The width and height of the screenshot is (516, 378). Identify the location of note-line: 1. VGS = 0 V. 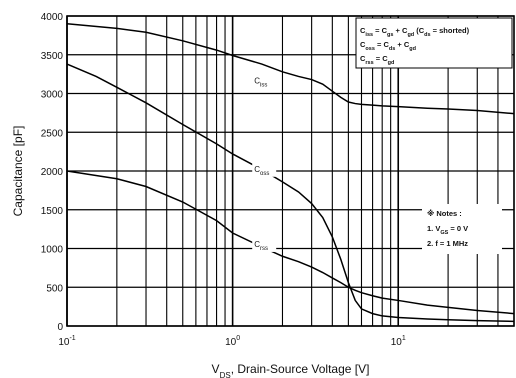
(447, 230).